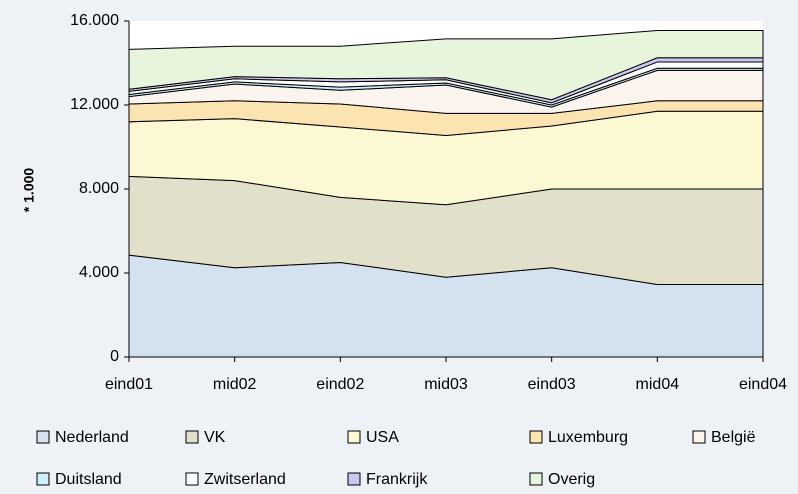 Image resolution: width=798 pixels, height=494 pixels. Describe the element at coordinates (92, 437) in the screenshot. I see `legend-label: Nederland` at that location.